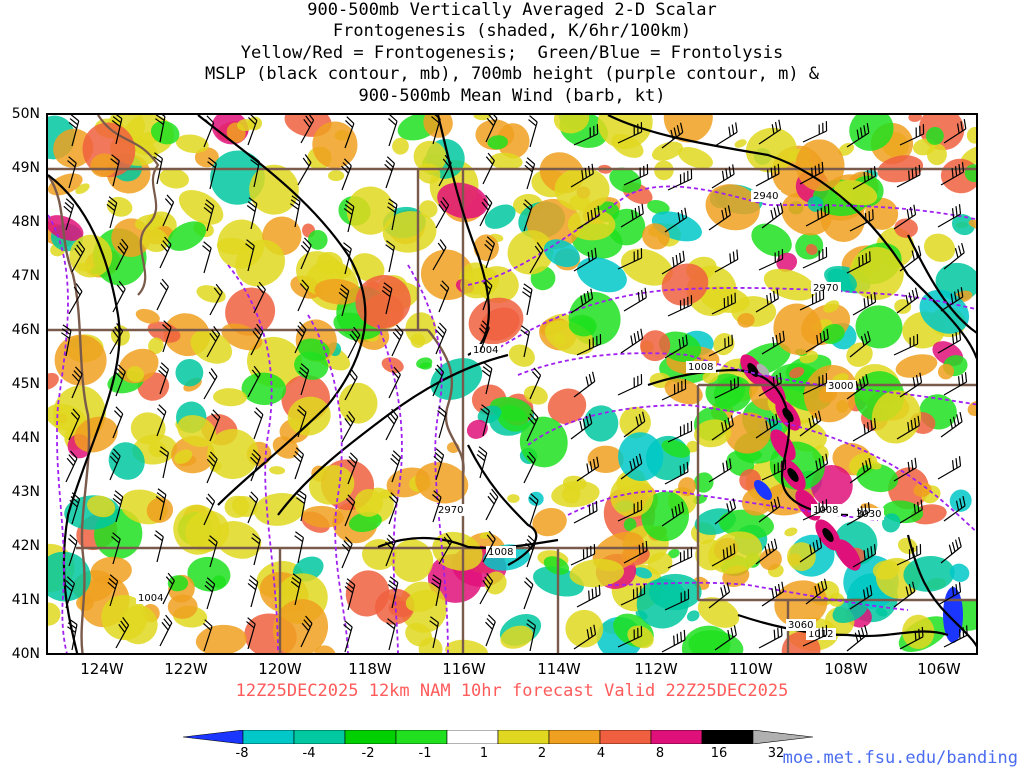  What do you see at coordinates (502, 505) in the screenshot?
I see `mslp-isobar` at bounding box center [502, 505].